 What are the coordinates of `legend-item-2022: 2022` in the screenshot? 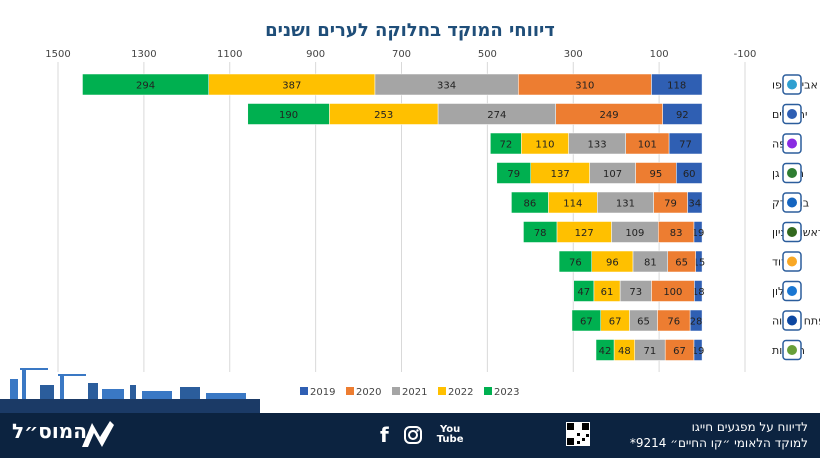 It's located at (455, 392).